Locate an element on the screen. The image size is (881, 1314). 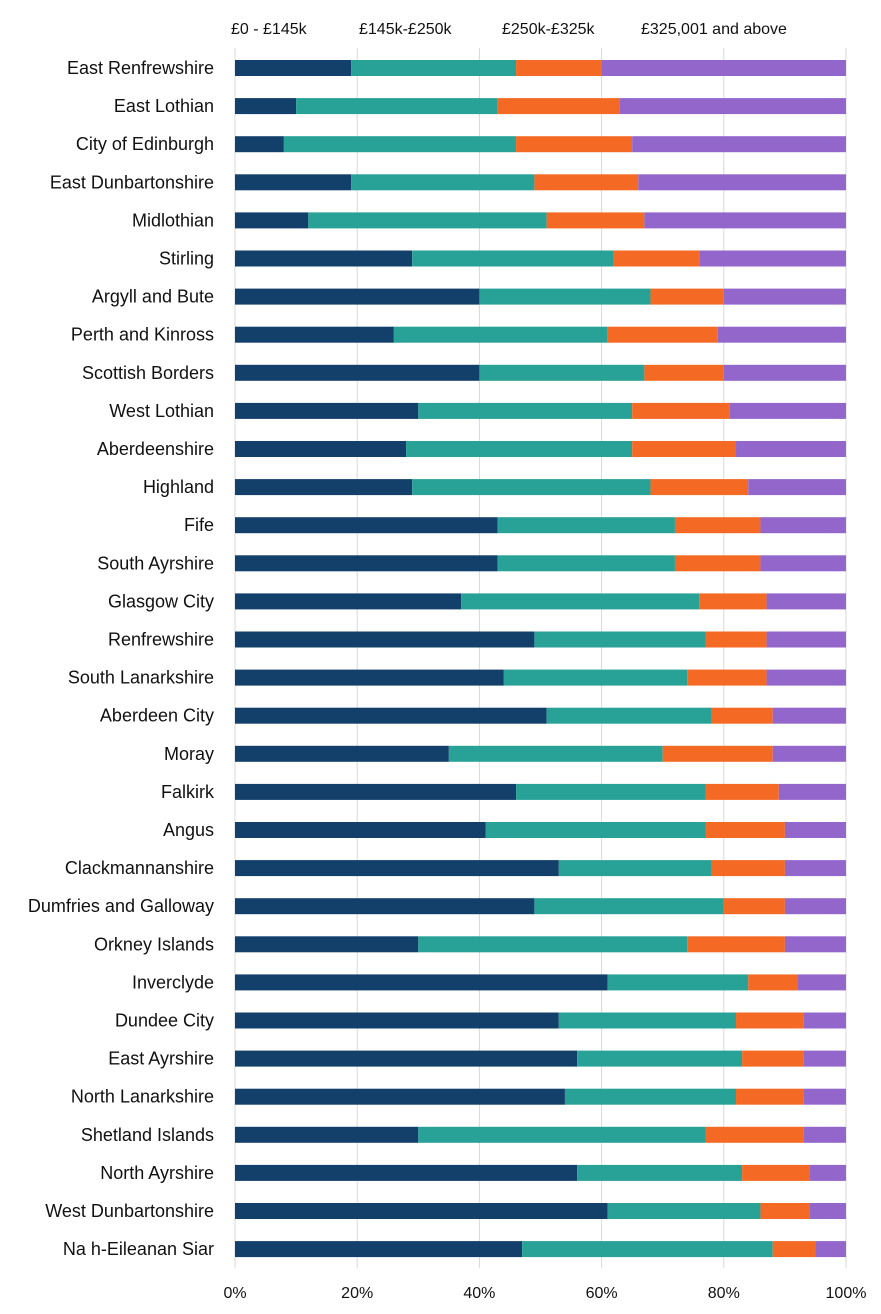
x-tick-label: 20% is located at coordinates (357, 1293).